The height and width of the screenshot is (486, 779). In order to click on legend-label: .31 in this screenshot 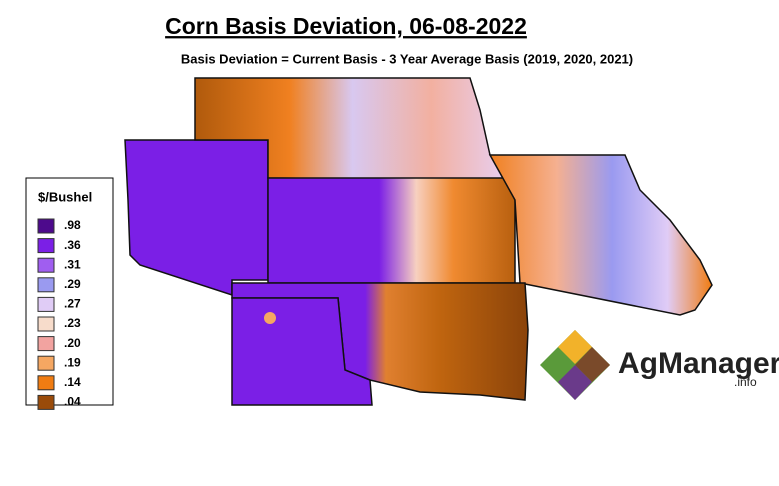, I will do `click(72, 264)`.